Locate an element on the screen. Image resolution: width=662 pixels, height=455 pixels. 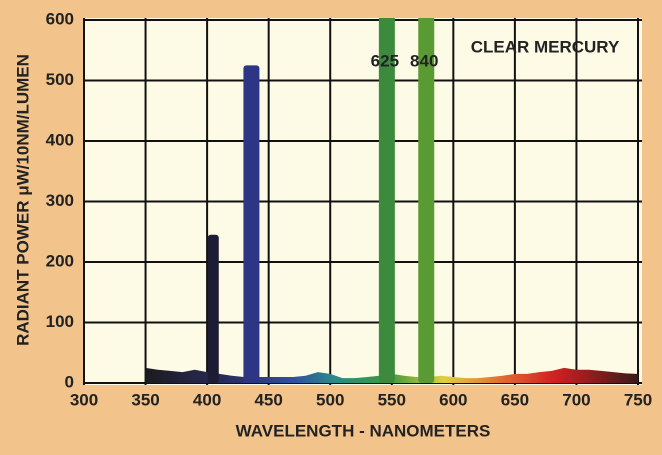
y-tick-label: 500 is located at coordinates (60, 79).